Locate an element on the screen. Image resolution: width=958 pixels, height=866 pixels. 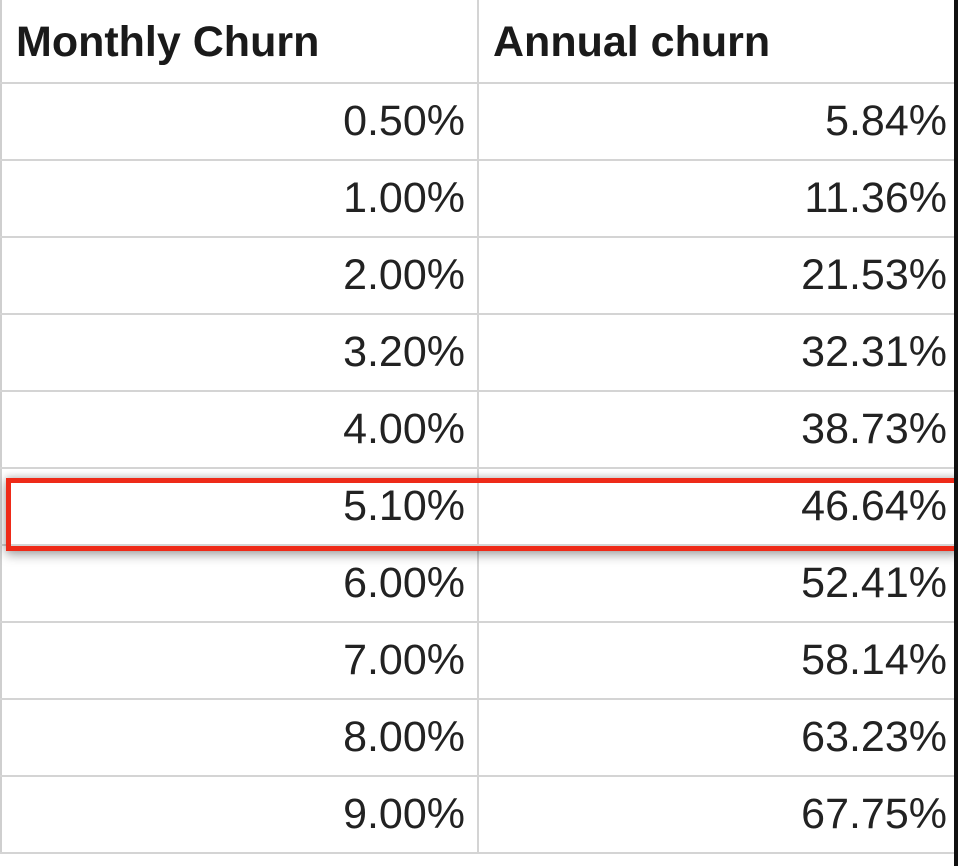
annual-churn-cell: 11.36% is located at coordinates (717, 199).